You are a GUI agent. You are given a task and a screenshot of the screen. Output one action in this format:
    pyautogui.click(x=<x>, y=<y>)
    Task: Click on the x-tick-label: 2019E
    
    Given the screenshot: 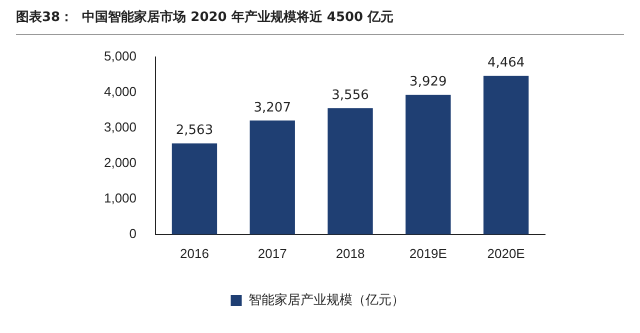 What is the action you would take?
    pyautogui.click(x=428, y=253)
    